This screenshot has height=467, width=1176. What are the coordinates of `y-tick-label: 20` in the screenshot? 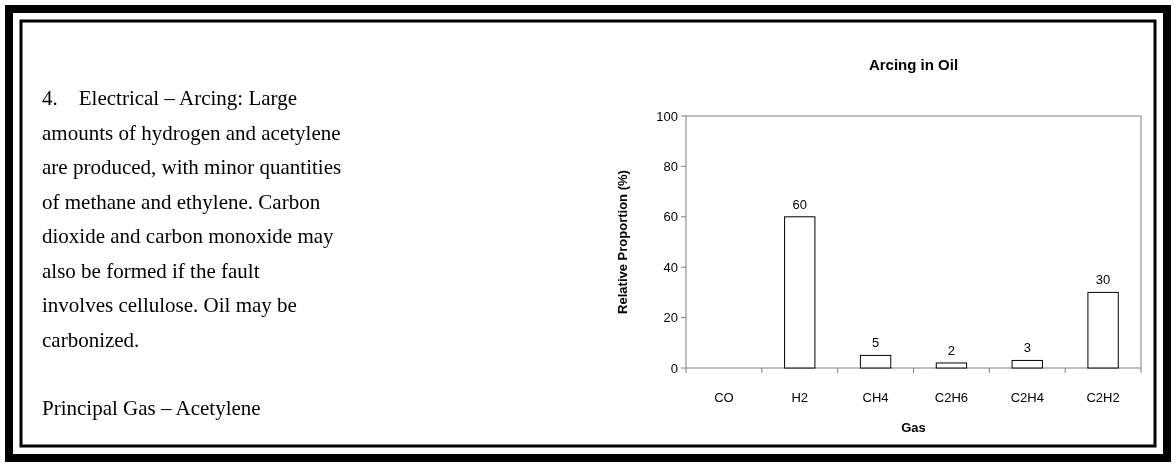 It's located at (670, 318).